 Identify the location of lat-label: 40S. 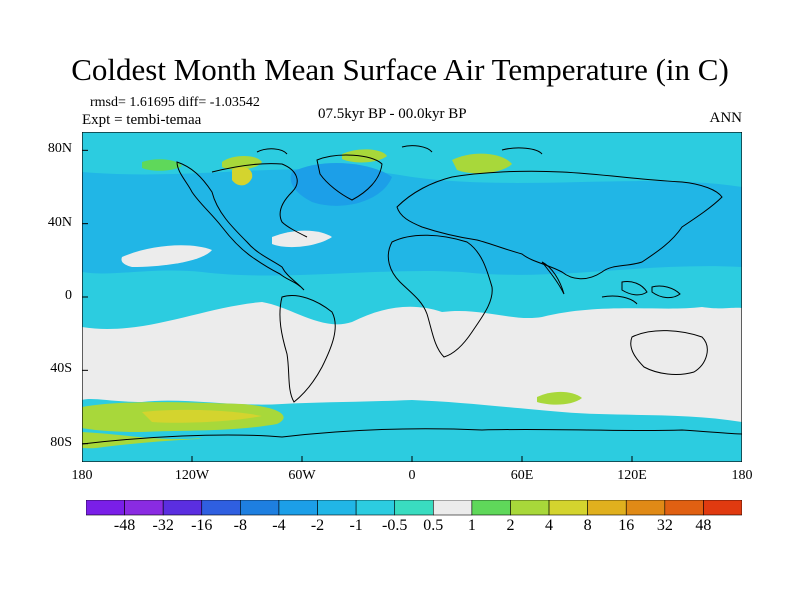
(61, 369).